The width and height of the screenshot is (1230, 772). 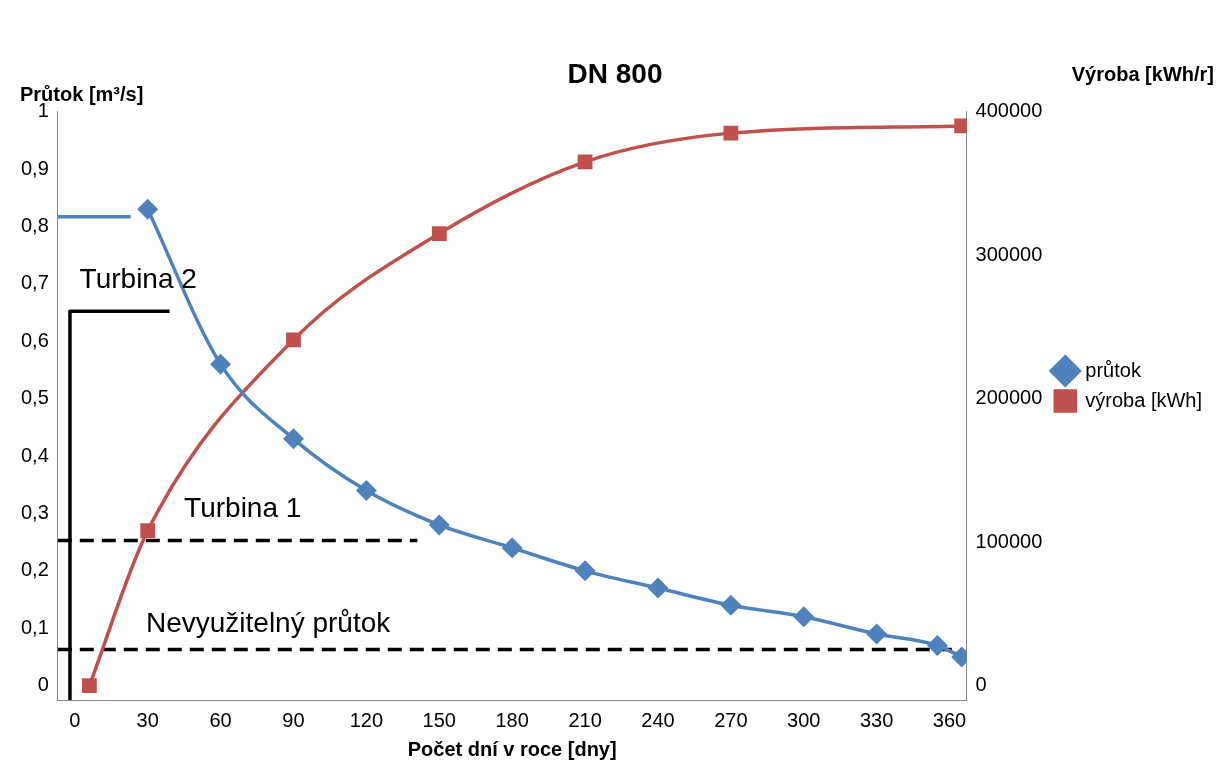 I want to click on y2-tick-label: 400000, so click(x=1009, y=110).